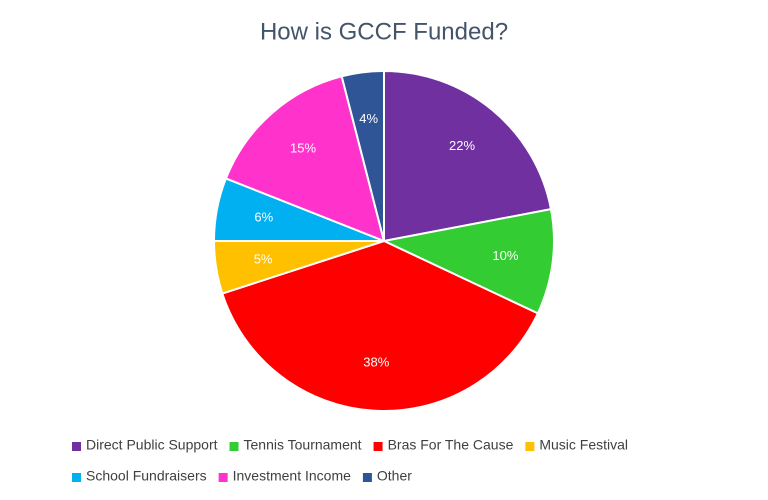 Image resolution: width=768 pixels, height=500 pixels. I want to click on legend-label: Investment Income, so click(292, 476).